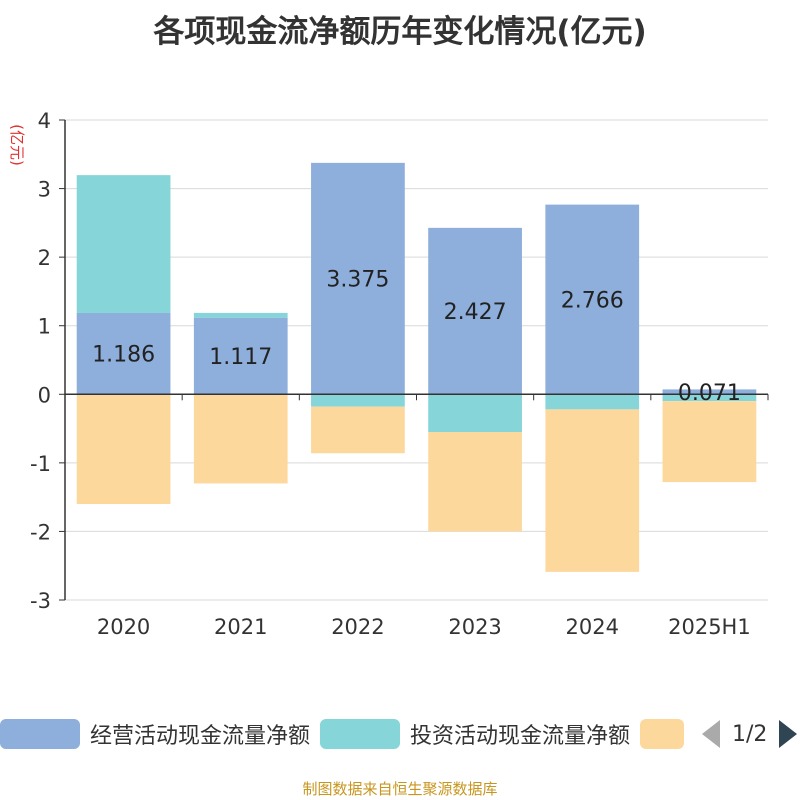 Image resolution: width=800 pixels, height=800 pixels. What do you see at coordinates (788, 734) in the screenshot?
I see `legend-next-page-icon` at bounding box center [788, 734].